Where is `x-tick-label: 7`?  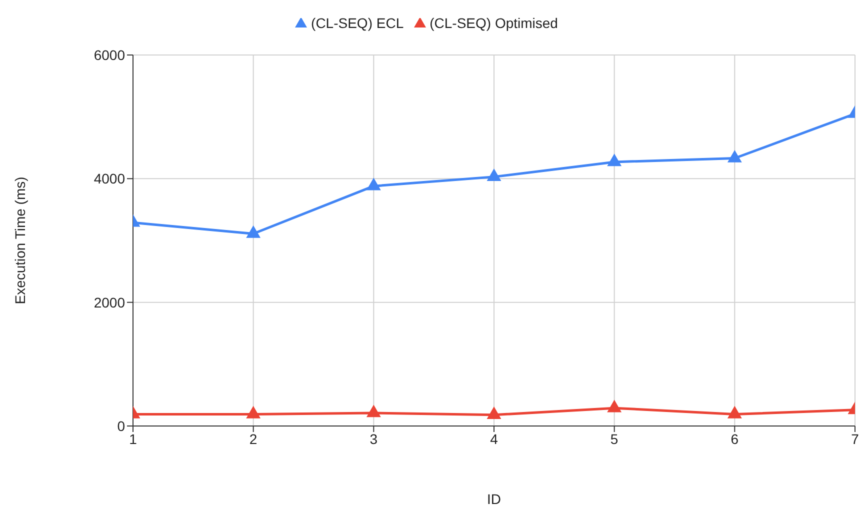 x-tick-label: 7 is located at coordinates (855, 438).